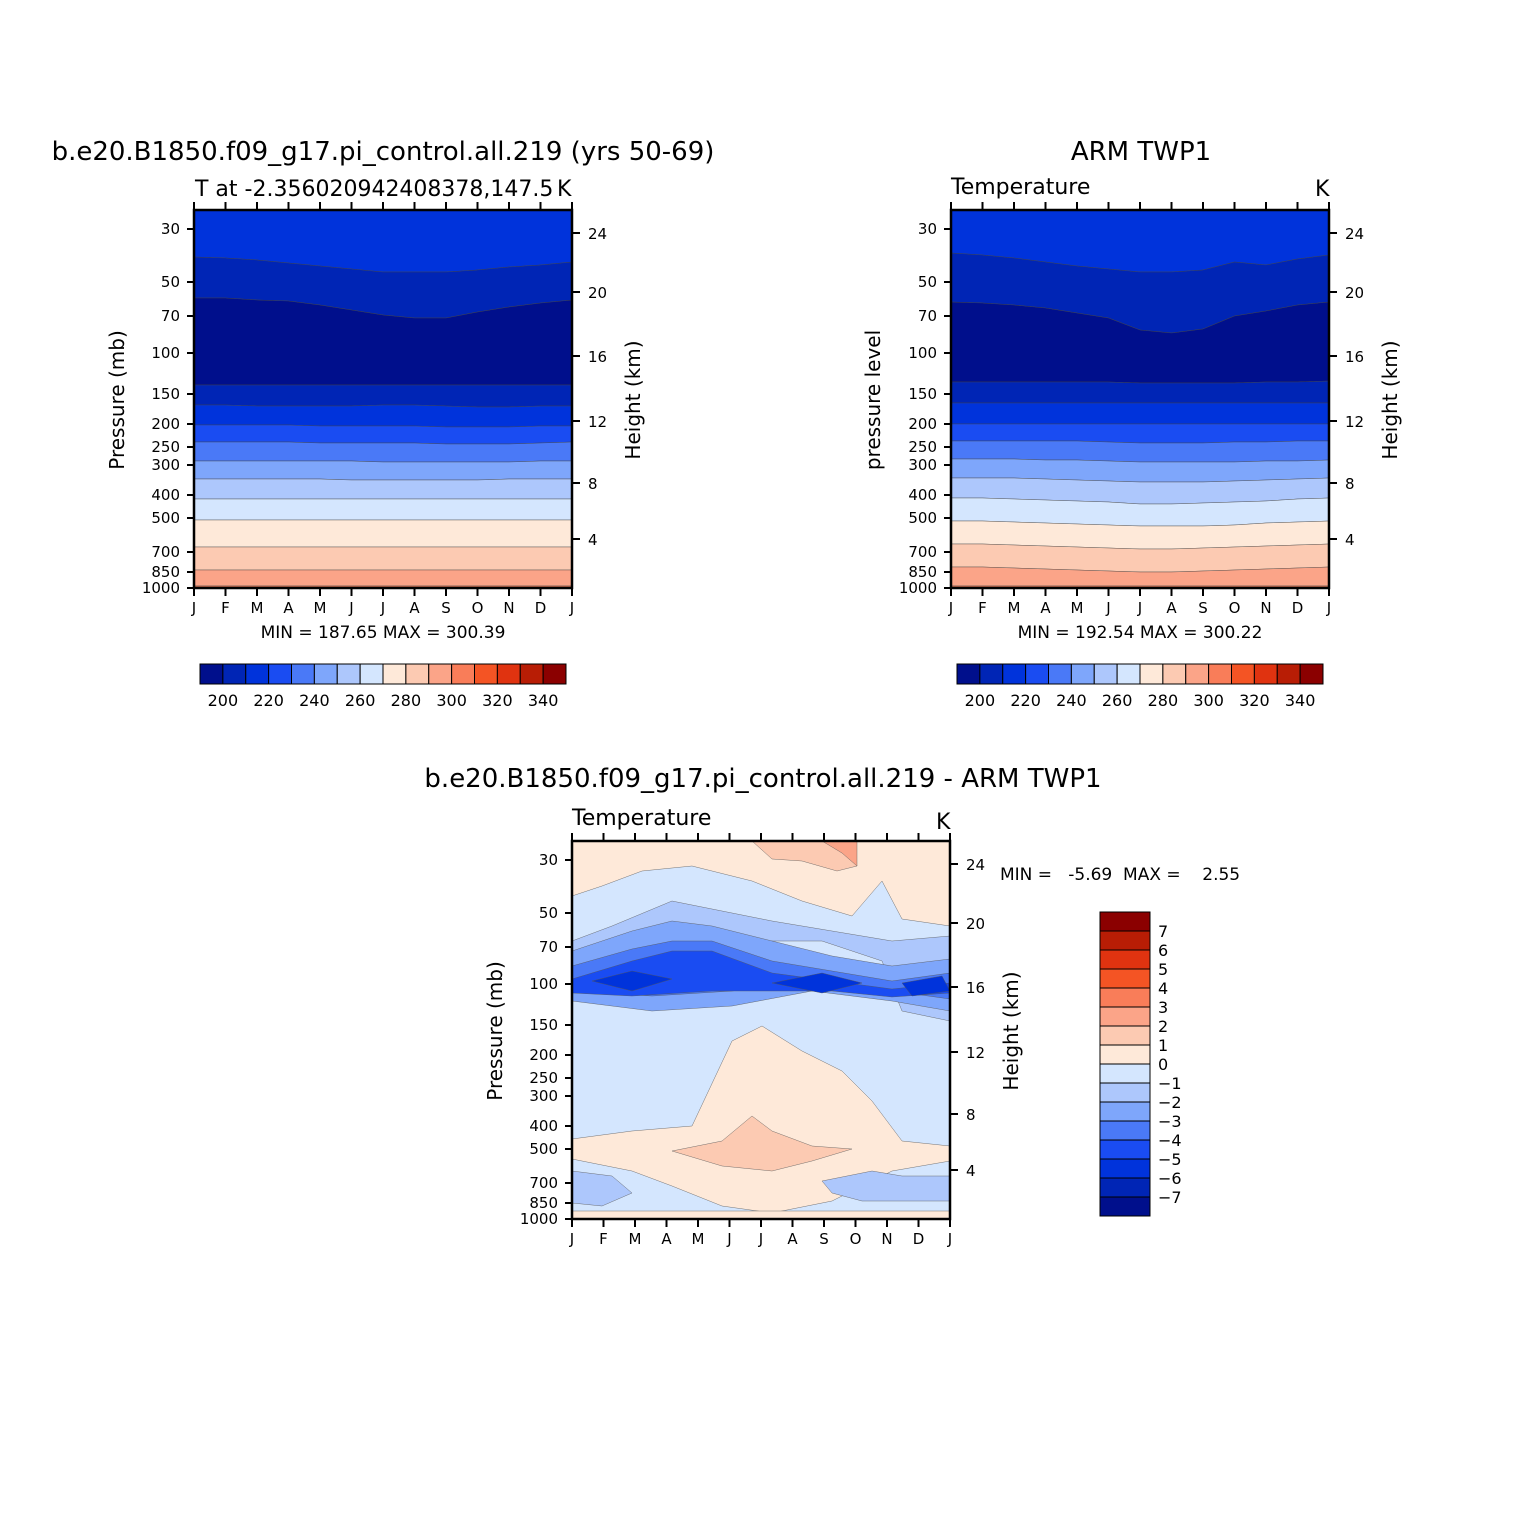 This screenshot has height=1524, width=1524. Describe the element at coordinates (1140, 686) in the screenshot. I see `panel-obs-colorbar: 200 220 240 260 280 300 320 340` at that location.